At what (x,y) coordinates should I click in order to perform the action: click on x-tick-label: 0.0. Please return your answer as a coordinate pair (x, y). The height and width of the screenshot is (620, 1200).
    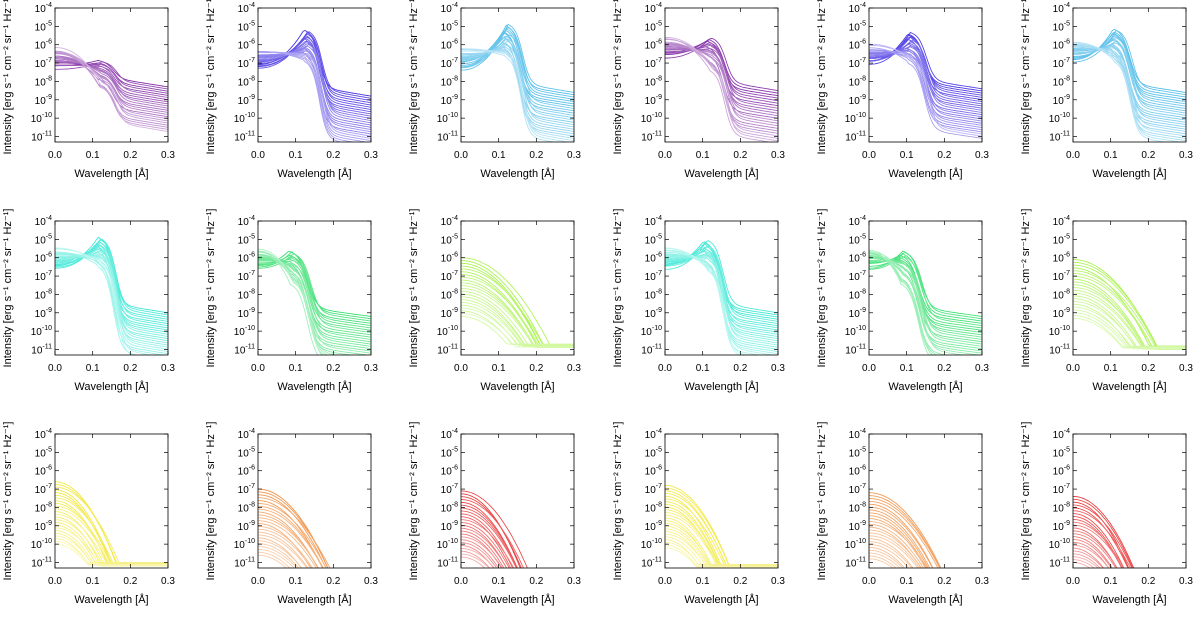
    Looking at the image, I should click on (55, 368).